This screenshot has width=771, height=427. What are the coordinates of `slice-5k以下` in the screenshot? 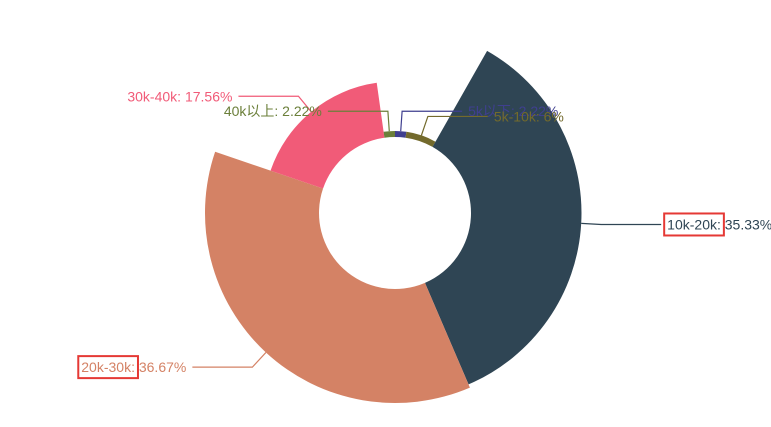 It's located at (401, 134).